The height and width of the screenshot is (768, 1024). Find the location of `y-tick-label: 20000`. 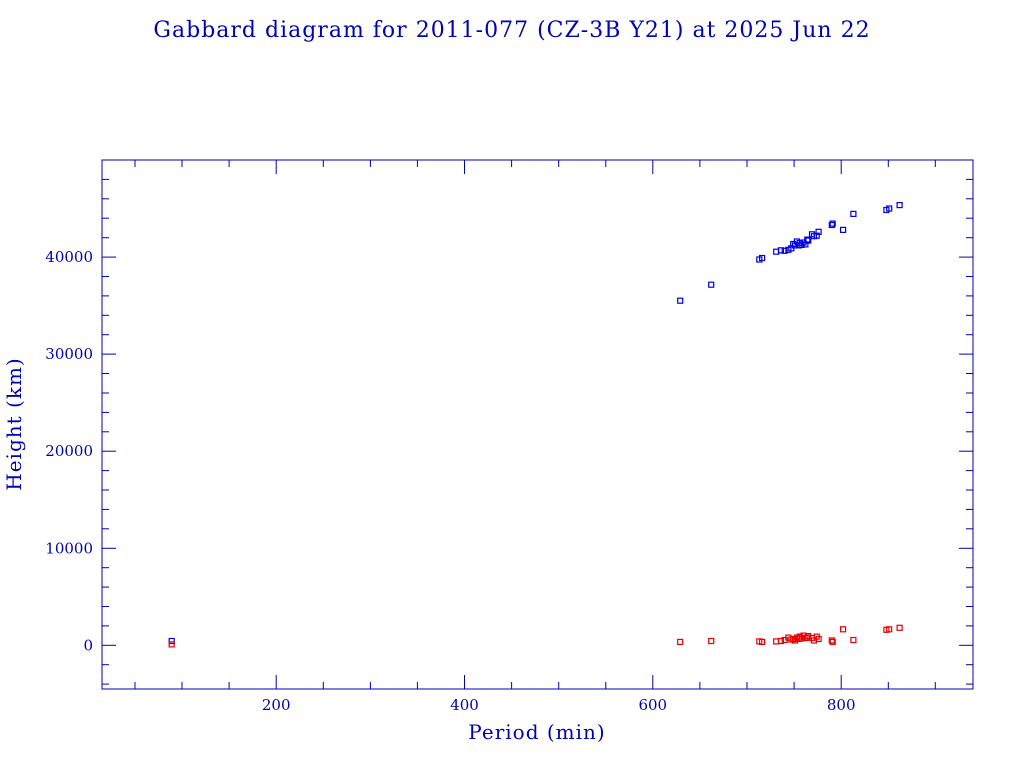

y-tick-label: 20000 is located at coordinates (69, 451).